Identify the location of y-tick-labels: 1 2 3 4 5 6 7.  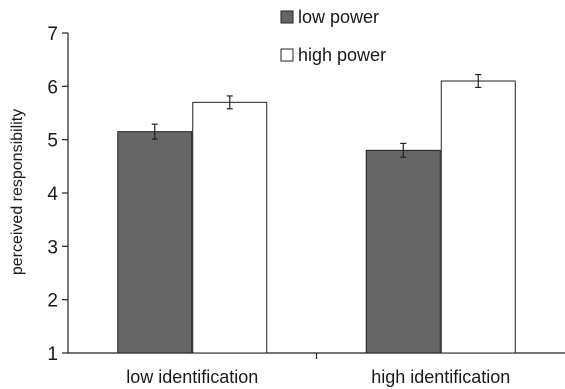
(52, 194).